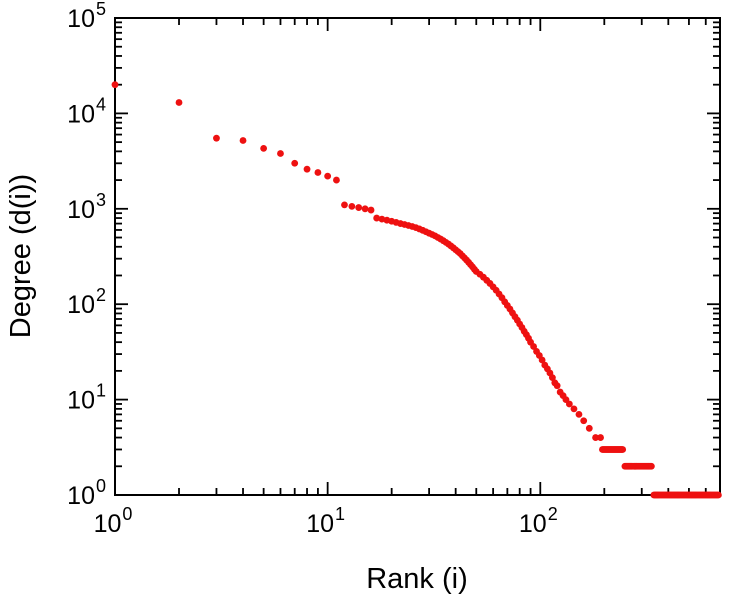  What do you see at coordinates (86, 207) in the screenshot?
I see `tick-label: 10³` at bounding box center [86, 207].